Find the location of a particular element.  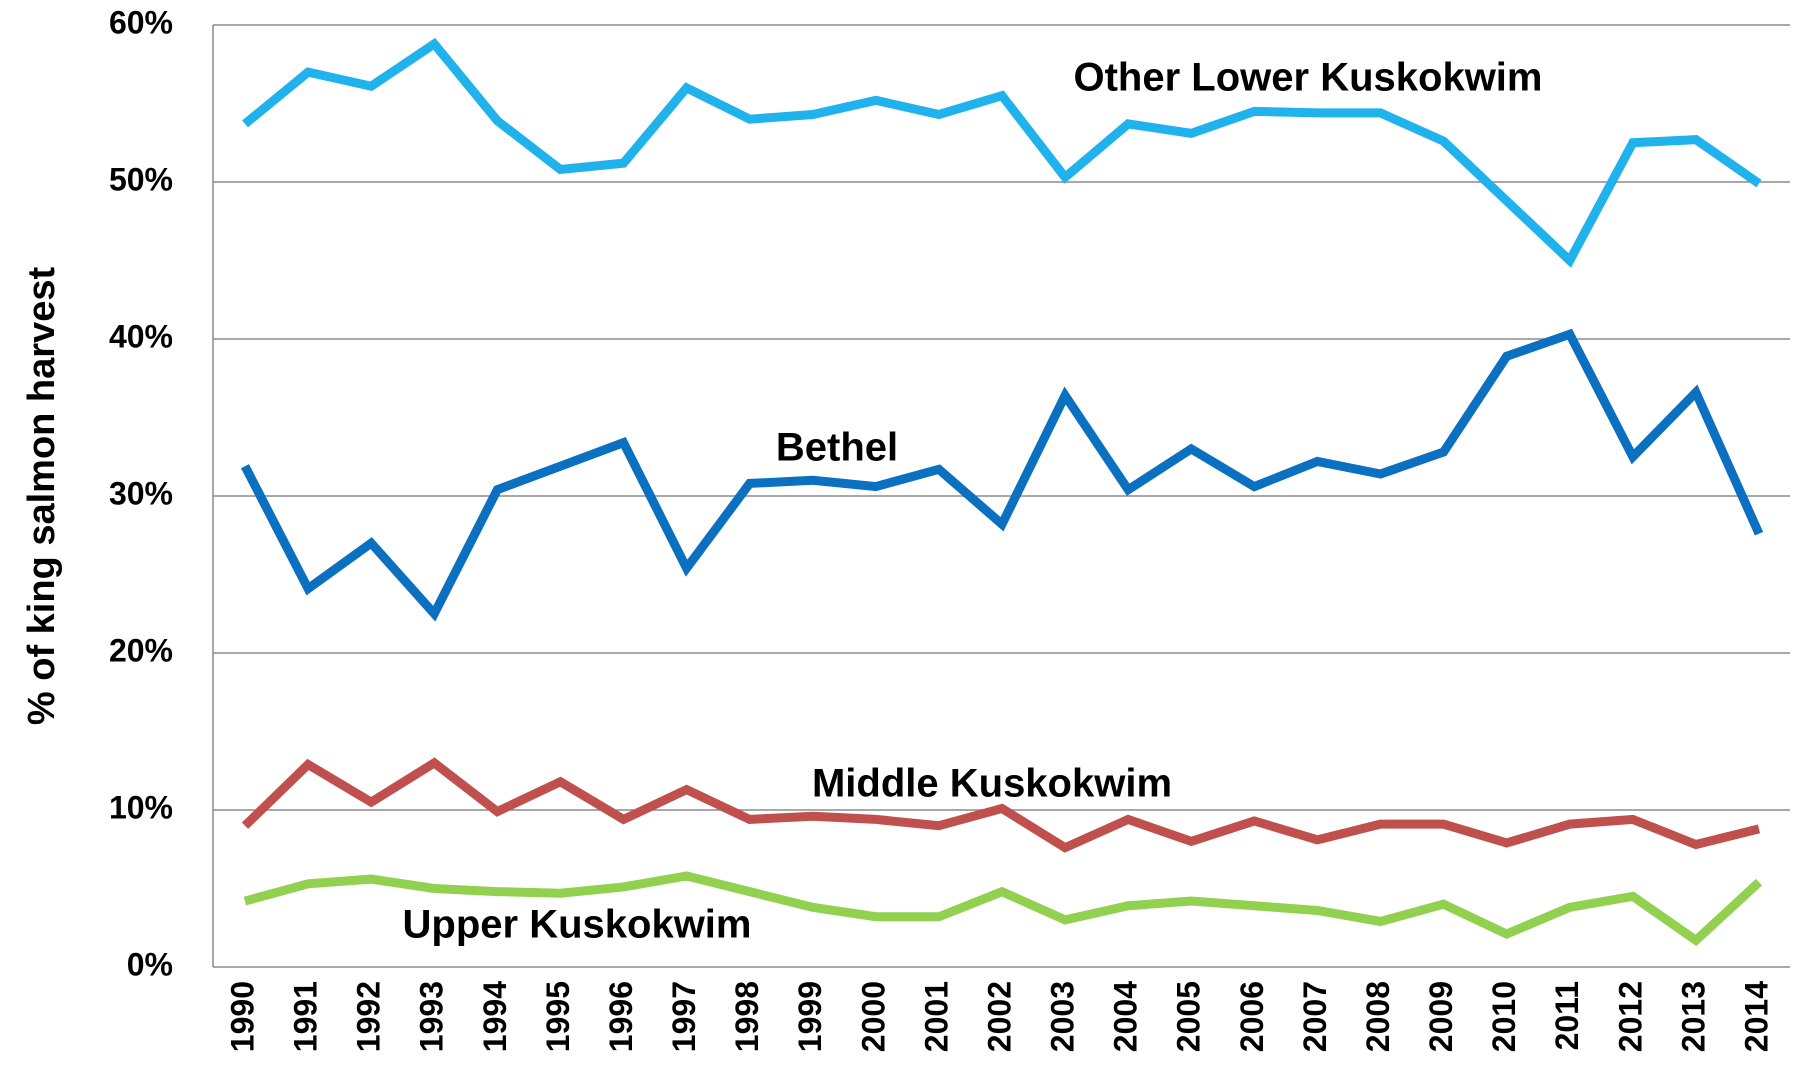

y-tick-label: 60% is located at coordinates (141, 22).